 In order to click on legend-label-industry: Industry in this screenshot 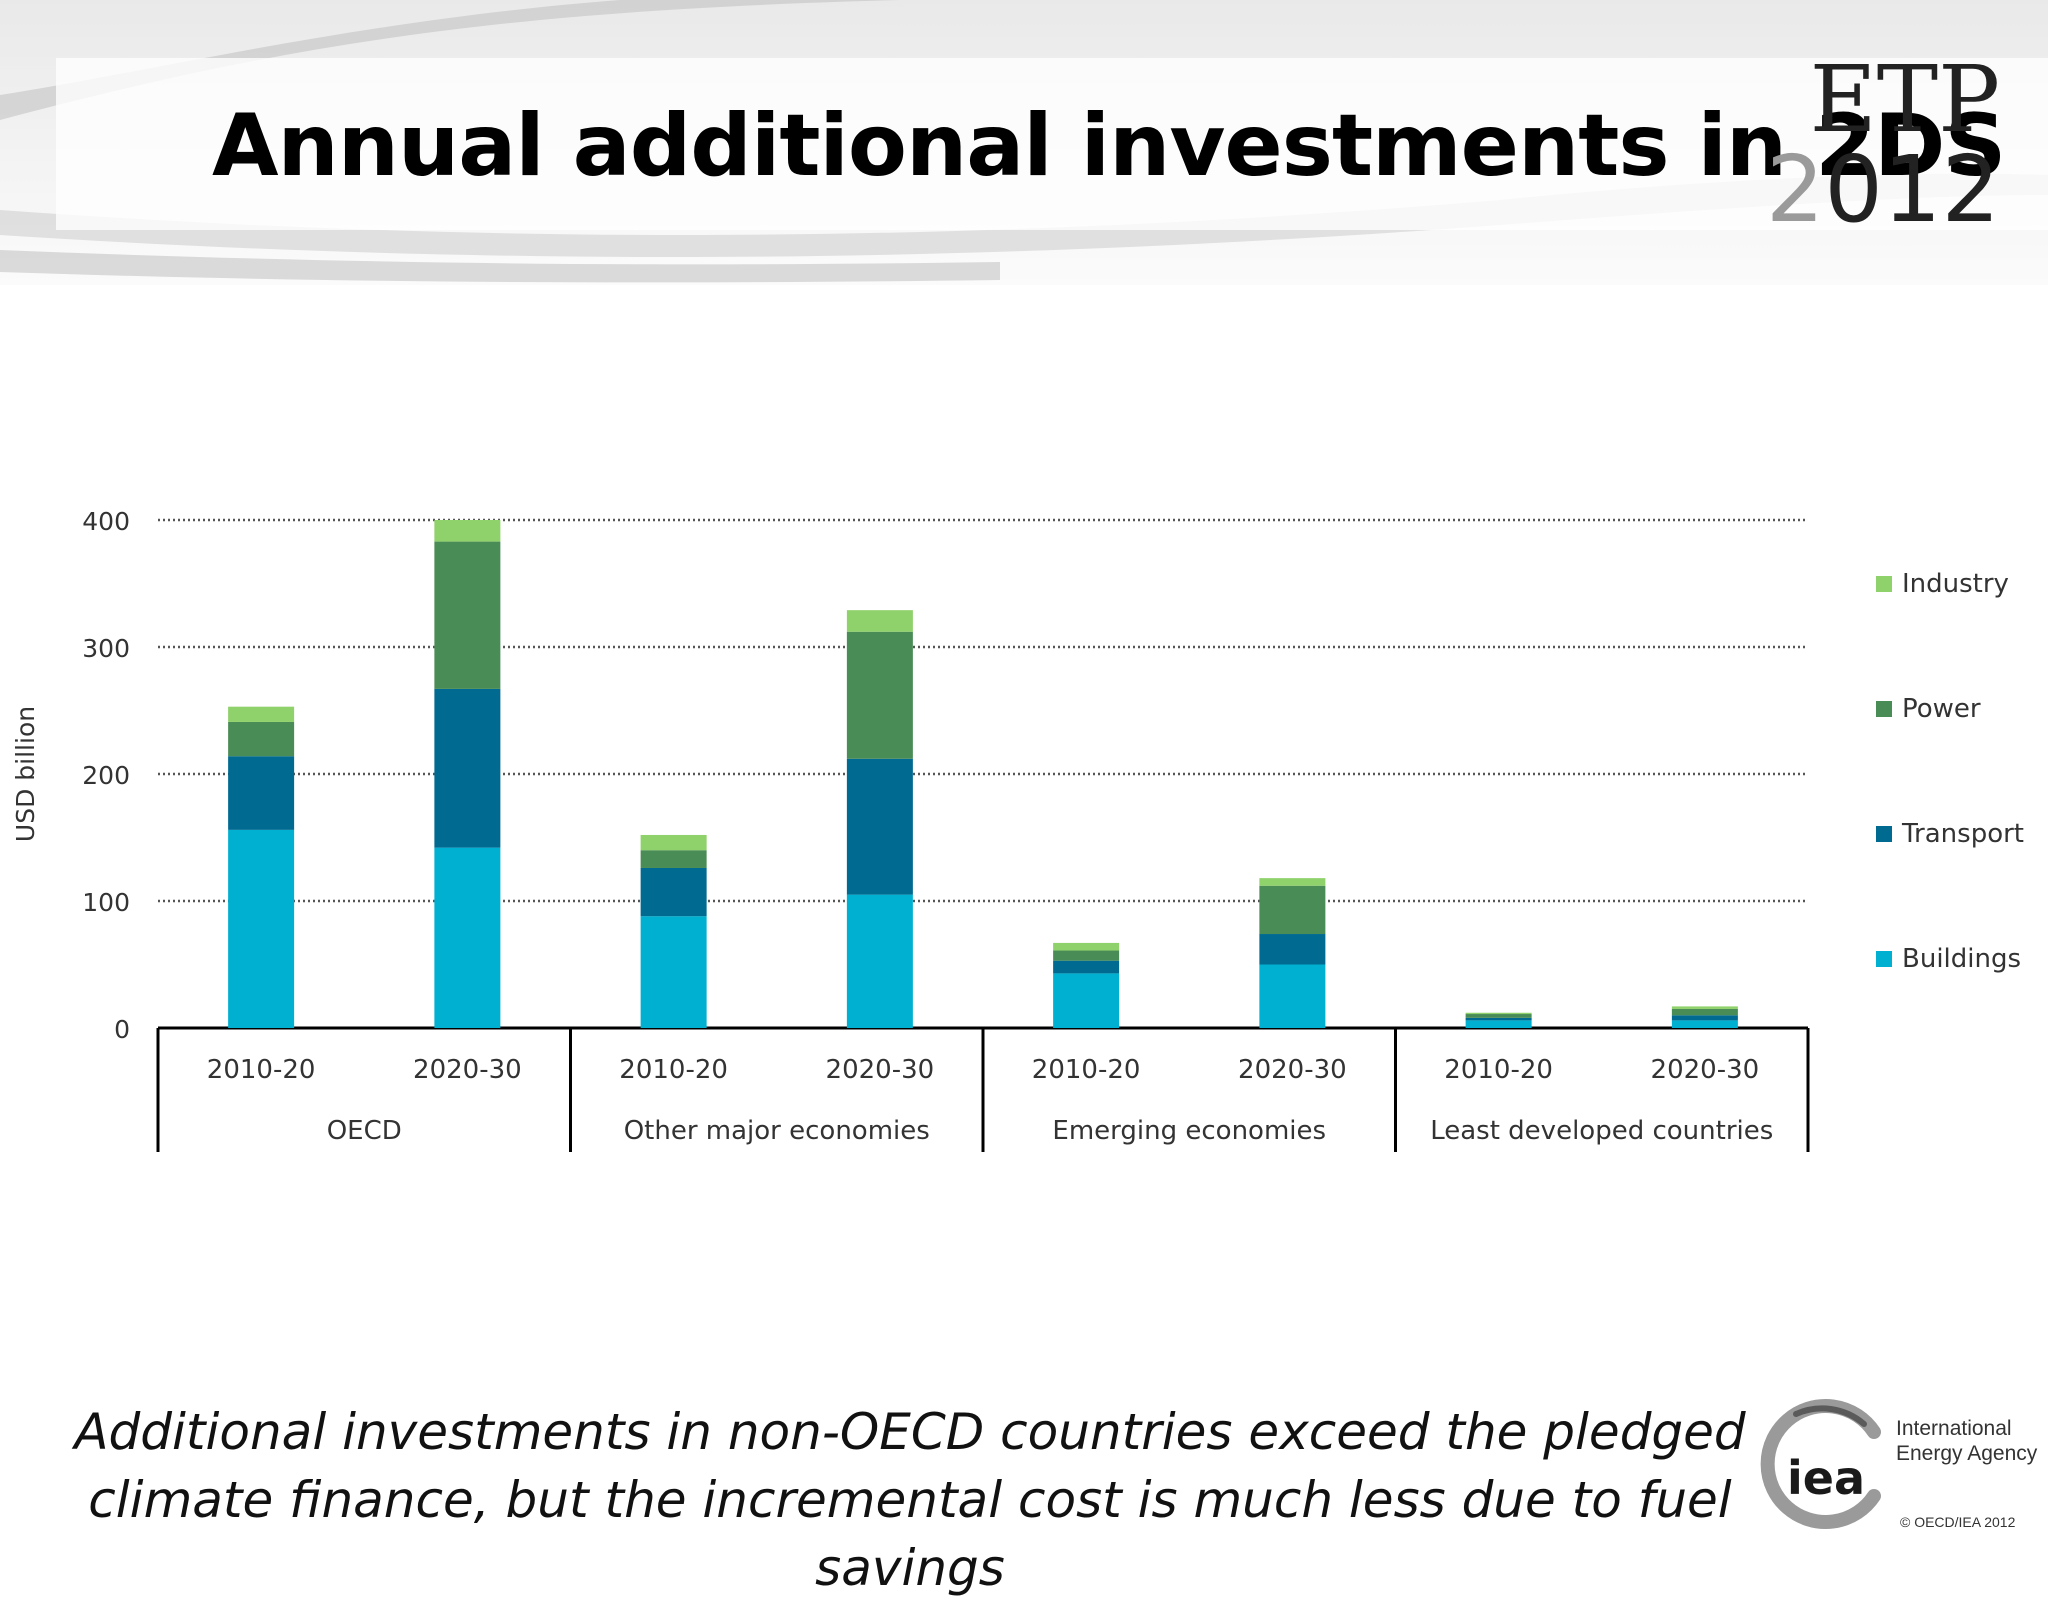, I will do `click(1955, 584)`.